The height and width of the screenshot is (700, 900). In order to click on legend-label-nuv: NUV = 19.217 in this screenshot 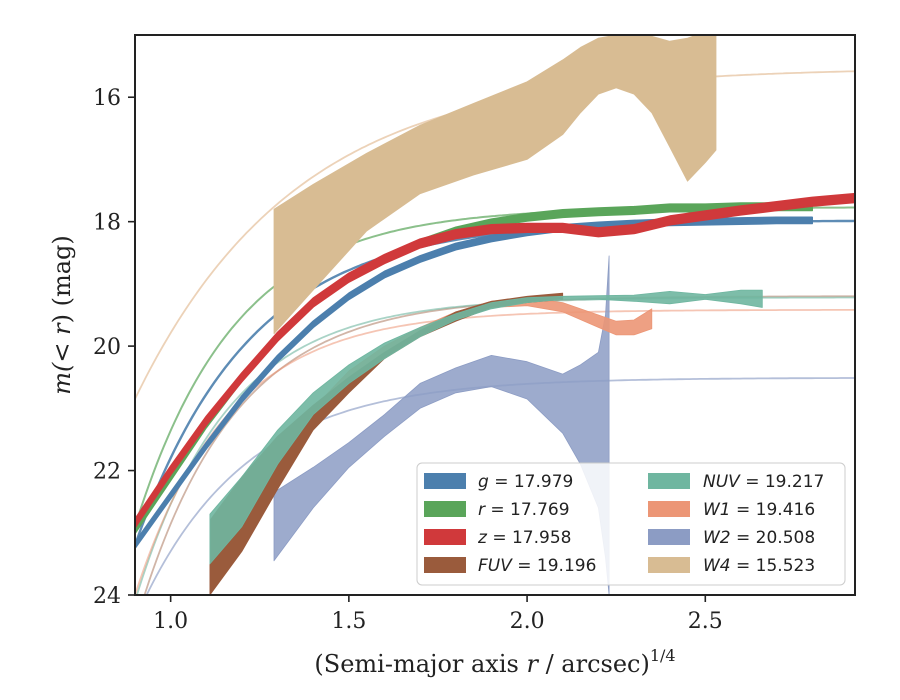, I will do `click(763, 482)`.